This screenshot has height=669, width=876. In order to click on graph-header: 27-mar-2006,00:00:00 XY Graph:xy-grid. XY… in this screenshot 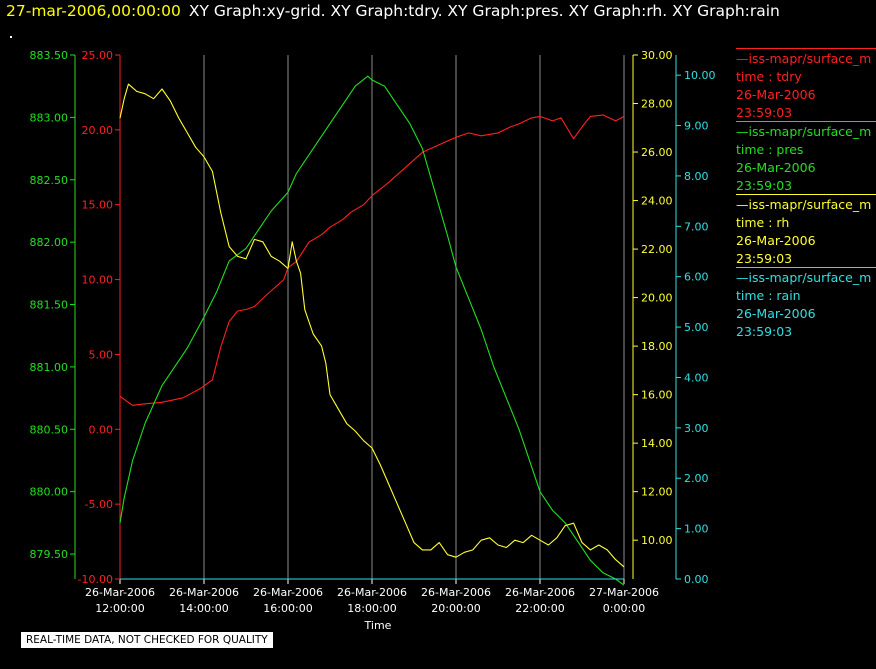, I will do `click(393, 13)`.